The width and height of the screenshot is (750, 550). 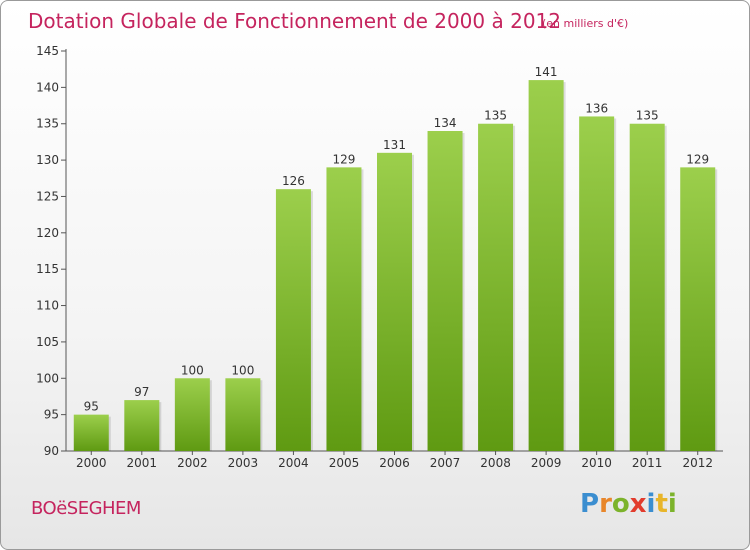 What do you see at coordinates (445, 291) in the screenshot?
I see `bar-2007` at bounding box center [445, 291].